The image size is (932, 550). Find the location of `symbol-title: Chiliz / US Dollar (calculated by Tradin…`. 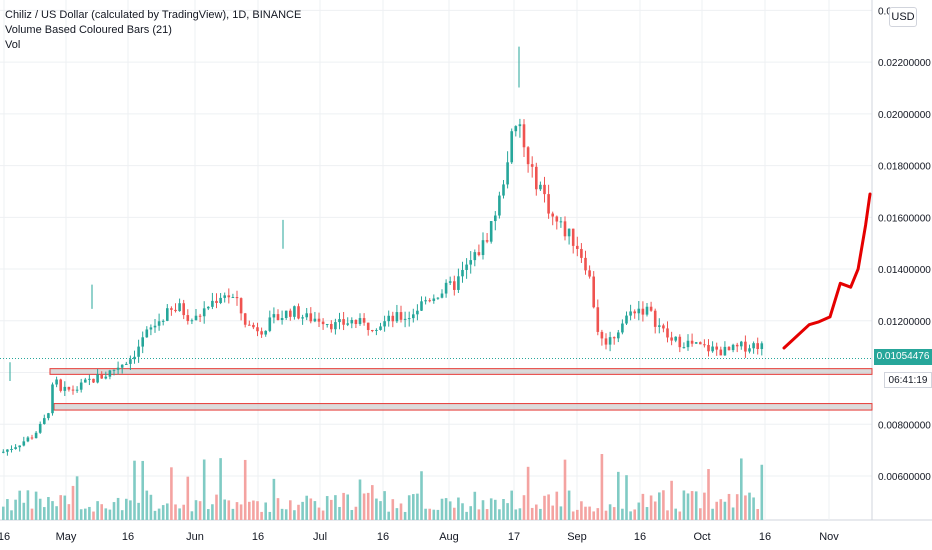

symbol-title: Chiliz / US Dollar (calculated by Tradin… is located at coordinates (153, 15).